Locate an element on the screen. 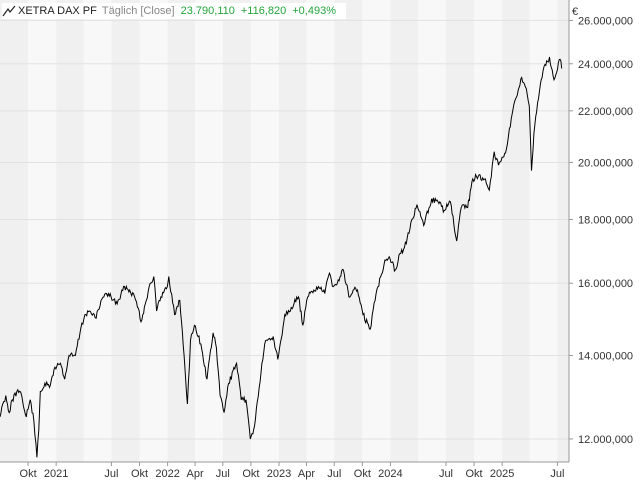 The image size is (640, 480). change-absolute: +116,820 is located at coordinates (263, 11).